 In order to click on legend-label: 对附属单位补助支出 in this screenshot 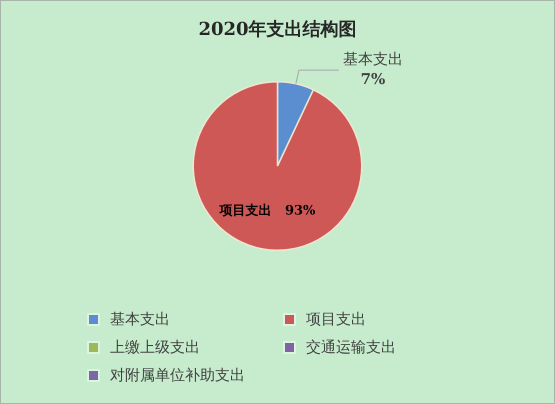, I will do `click(177, 375)`.